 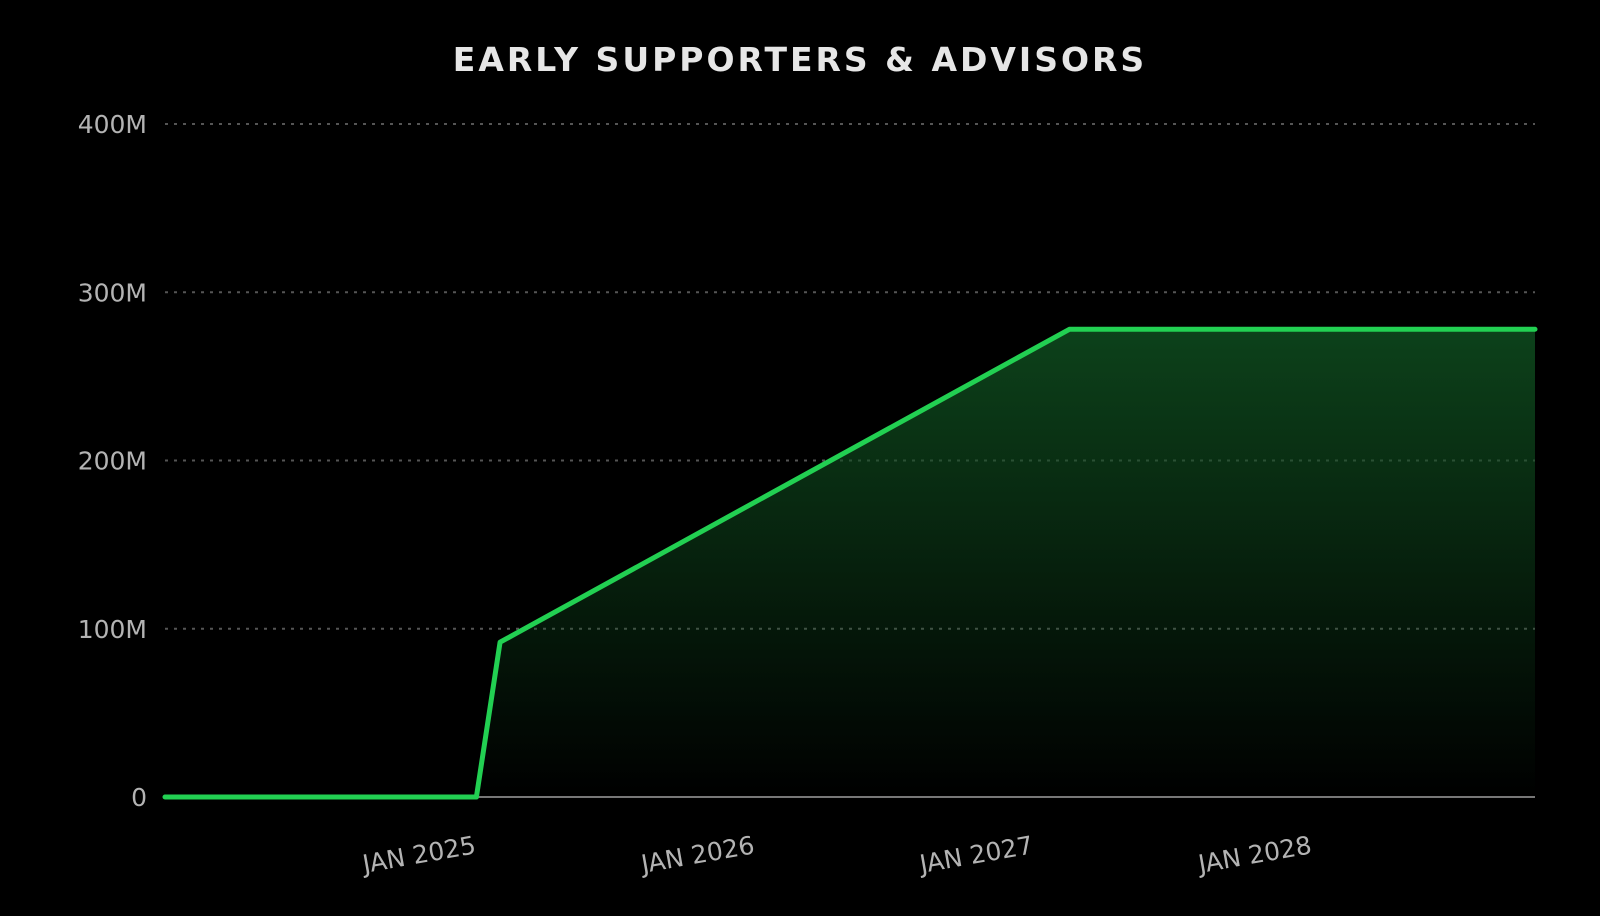 What do you see at coordinates (800, 59) in the screenshot?
I see `chart-title: EARLY SUPPORTERS & ADVISORS` at bounding box center [800, 59].